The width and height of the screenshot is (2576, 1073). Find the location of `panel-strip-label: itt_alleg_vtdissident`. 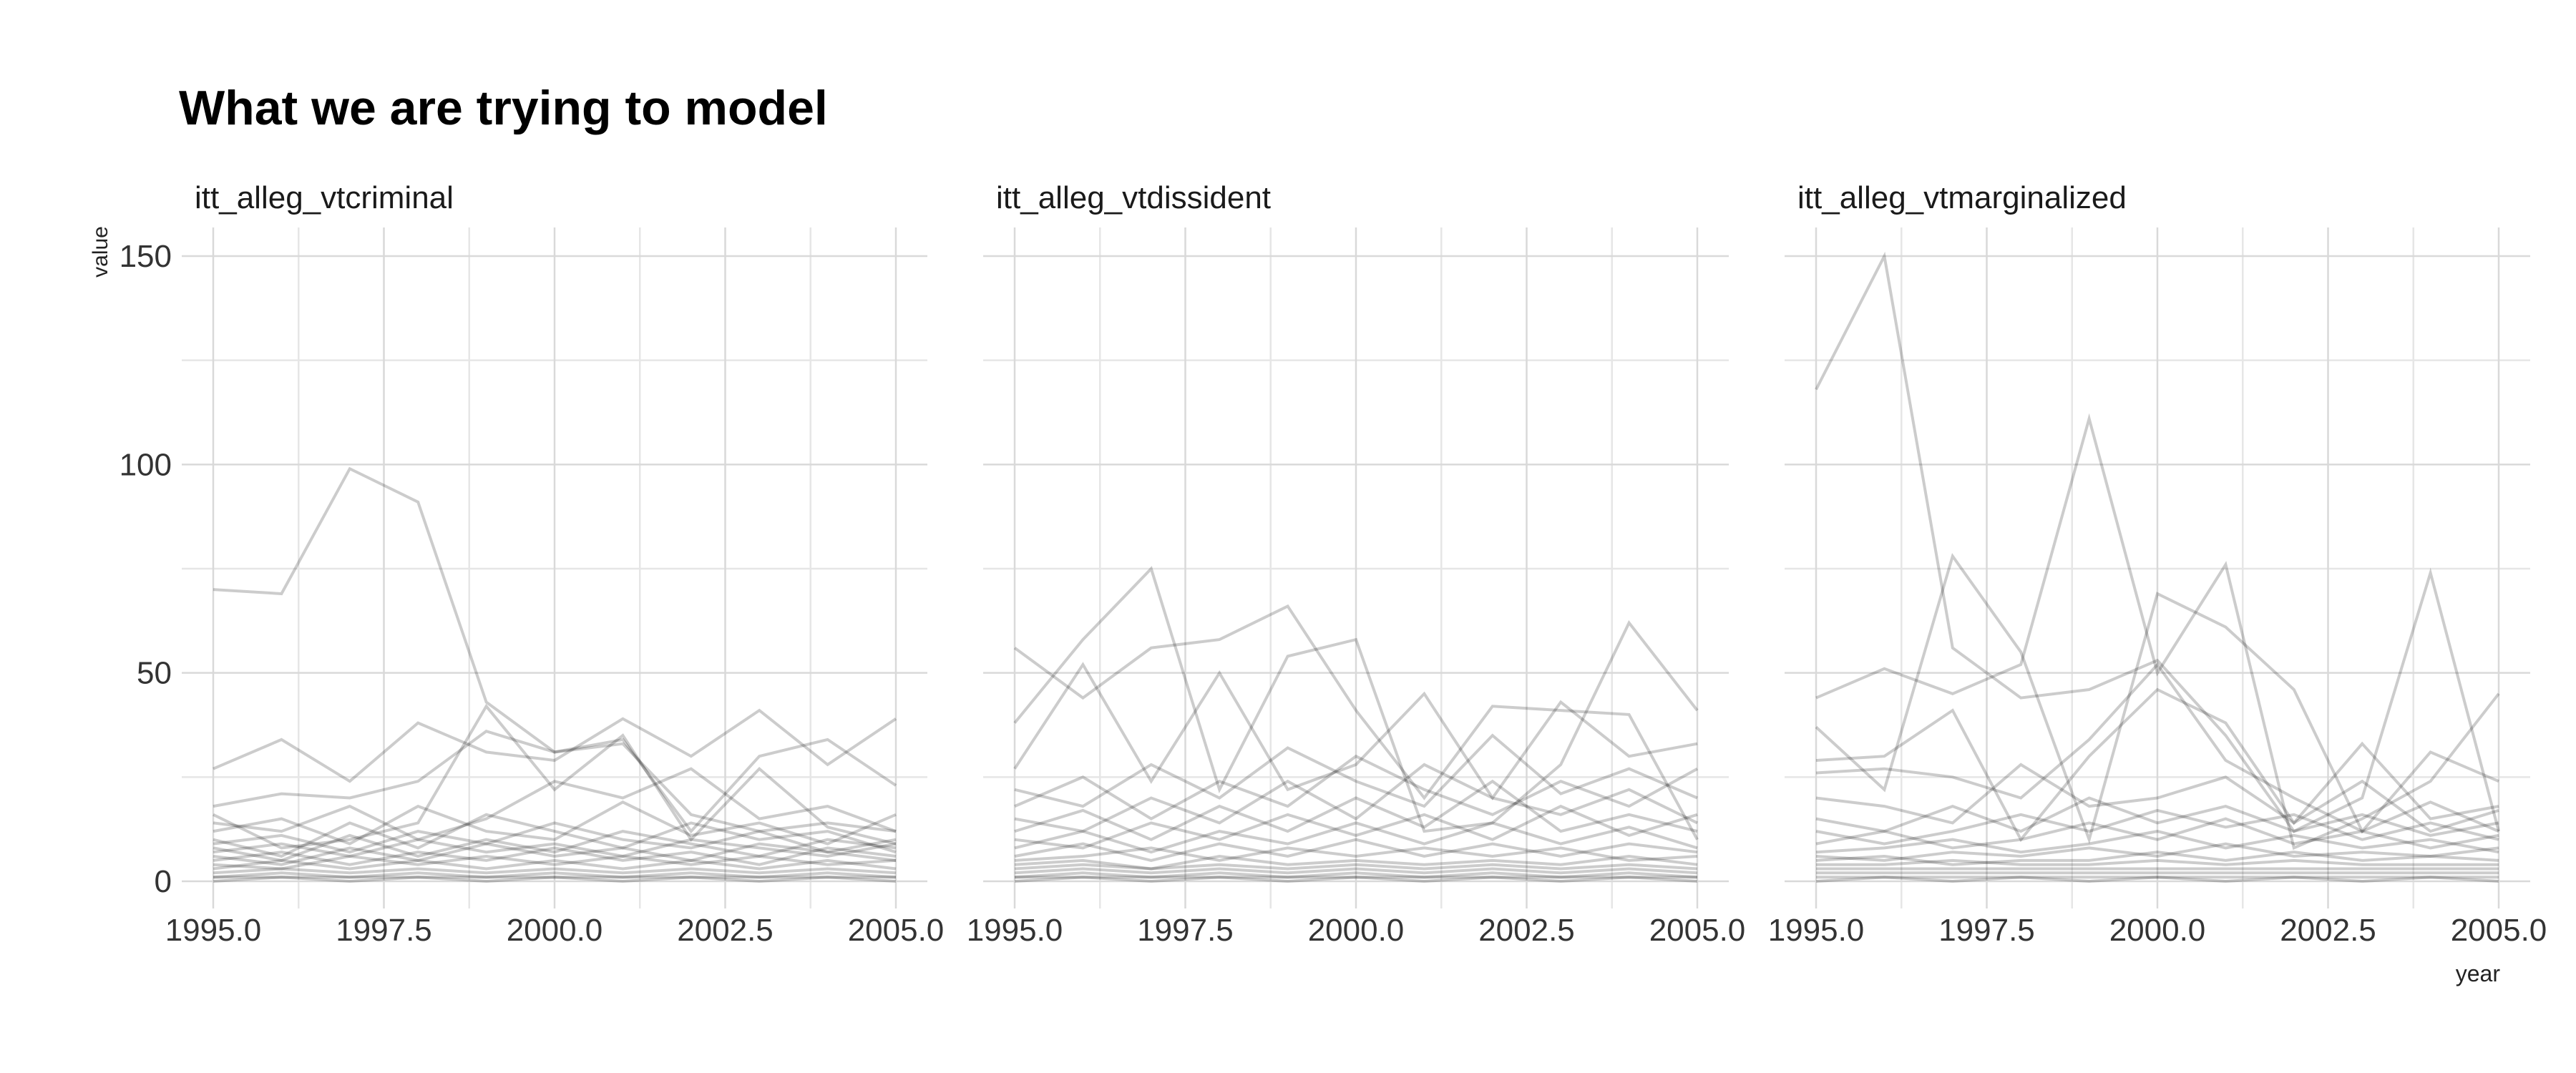

panel-strip-label: itt_alleg_vtdissident is located at coordinates (1133, 197).